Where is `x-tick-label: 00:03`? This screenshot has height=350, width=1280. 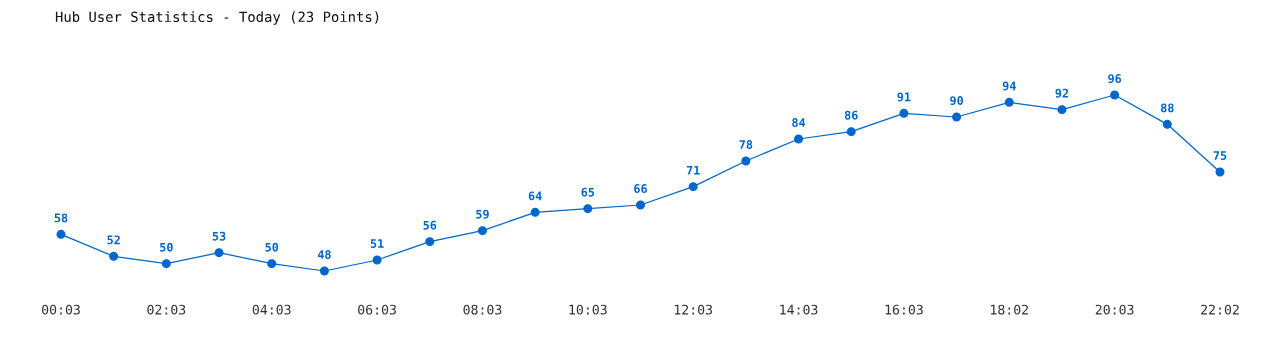 x-tick-label: 00:03 is located at coordinates (61, 309).